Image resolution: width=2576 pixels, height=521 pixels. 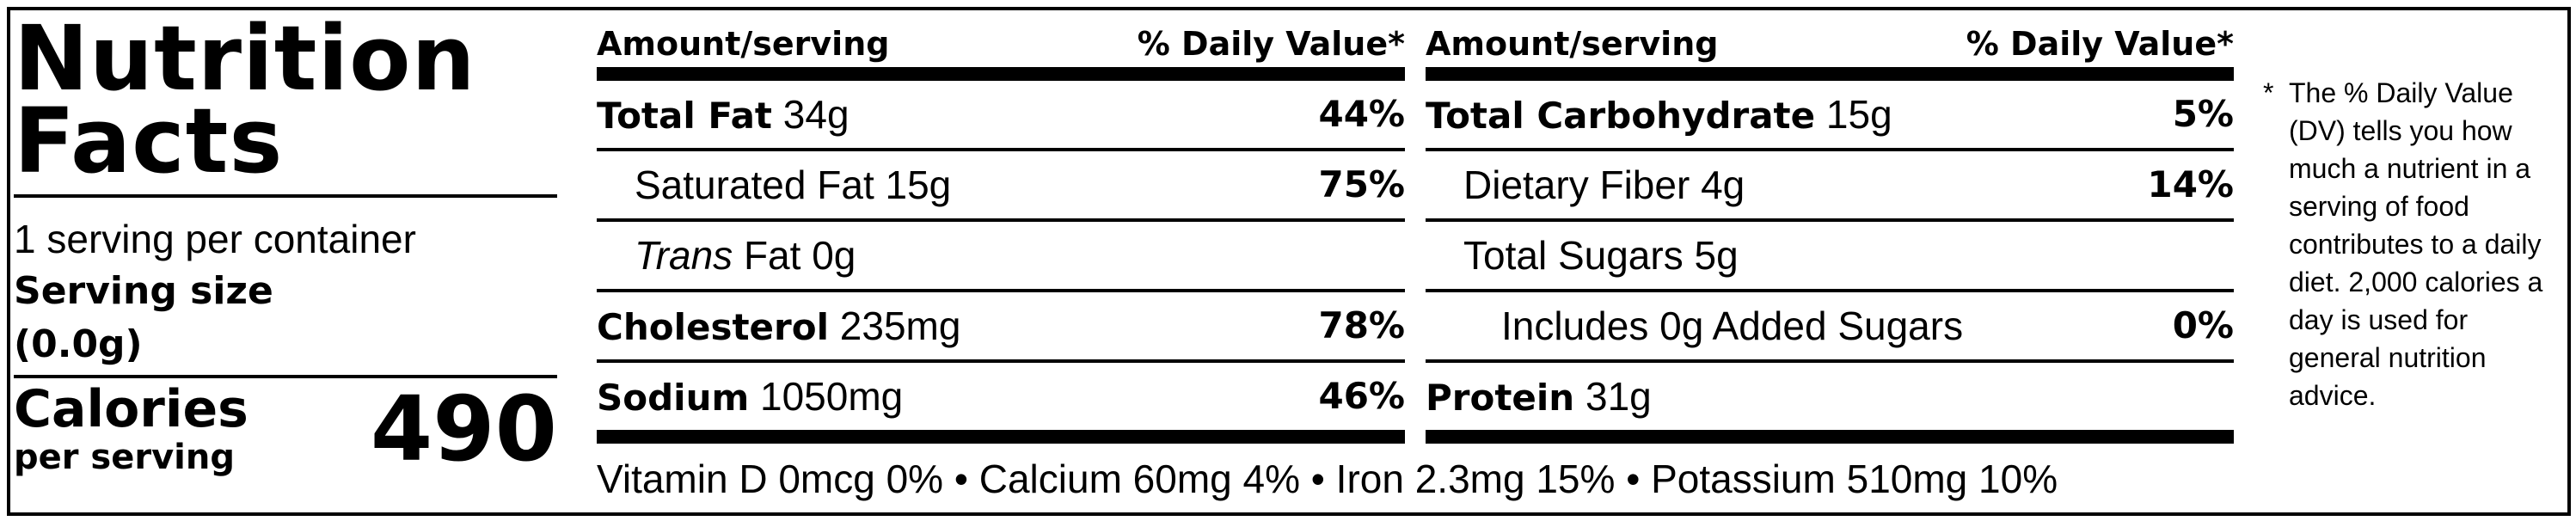 I want to click on nutrient-name: Dietary Fiber, so click(x=1576, y=185).